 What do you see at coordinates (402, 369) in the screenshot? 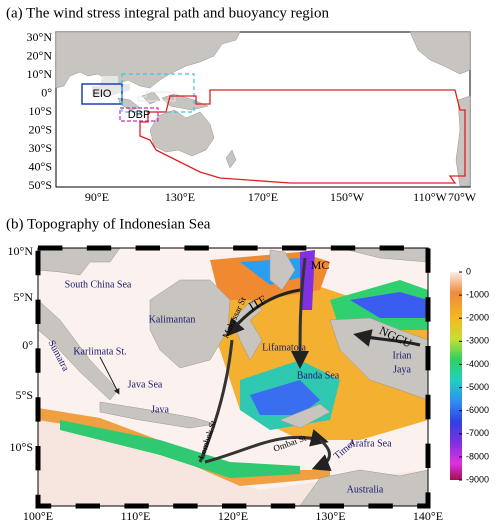
I see `place-label: Jaya` at bounding box center [402, 369].